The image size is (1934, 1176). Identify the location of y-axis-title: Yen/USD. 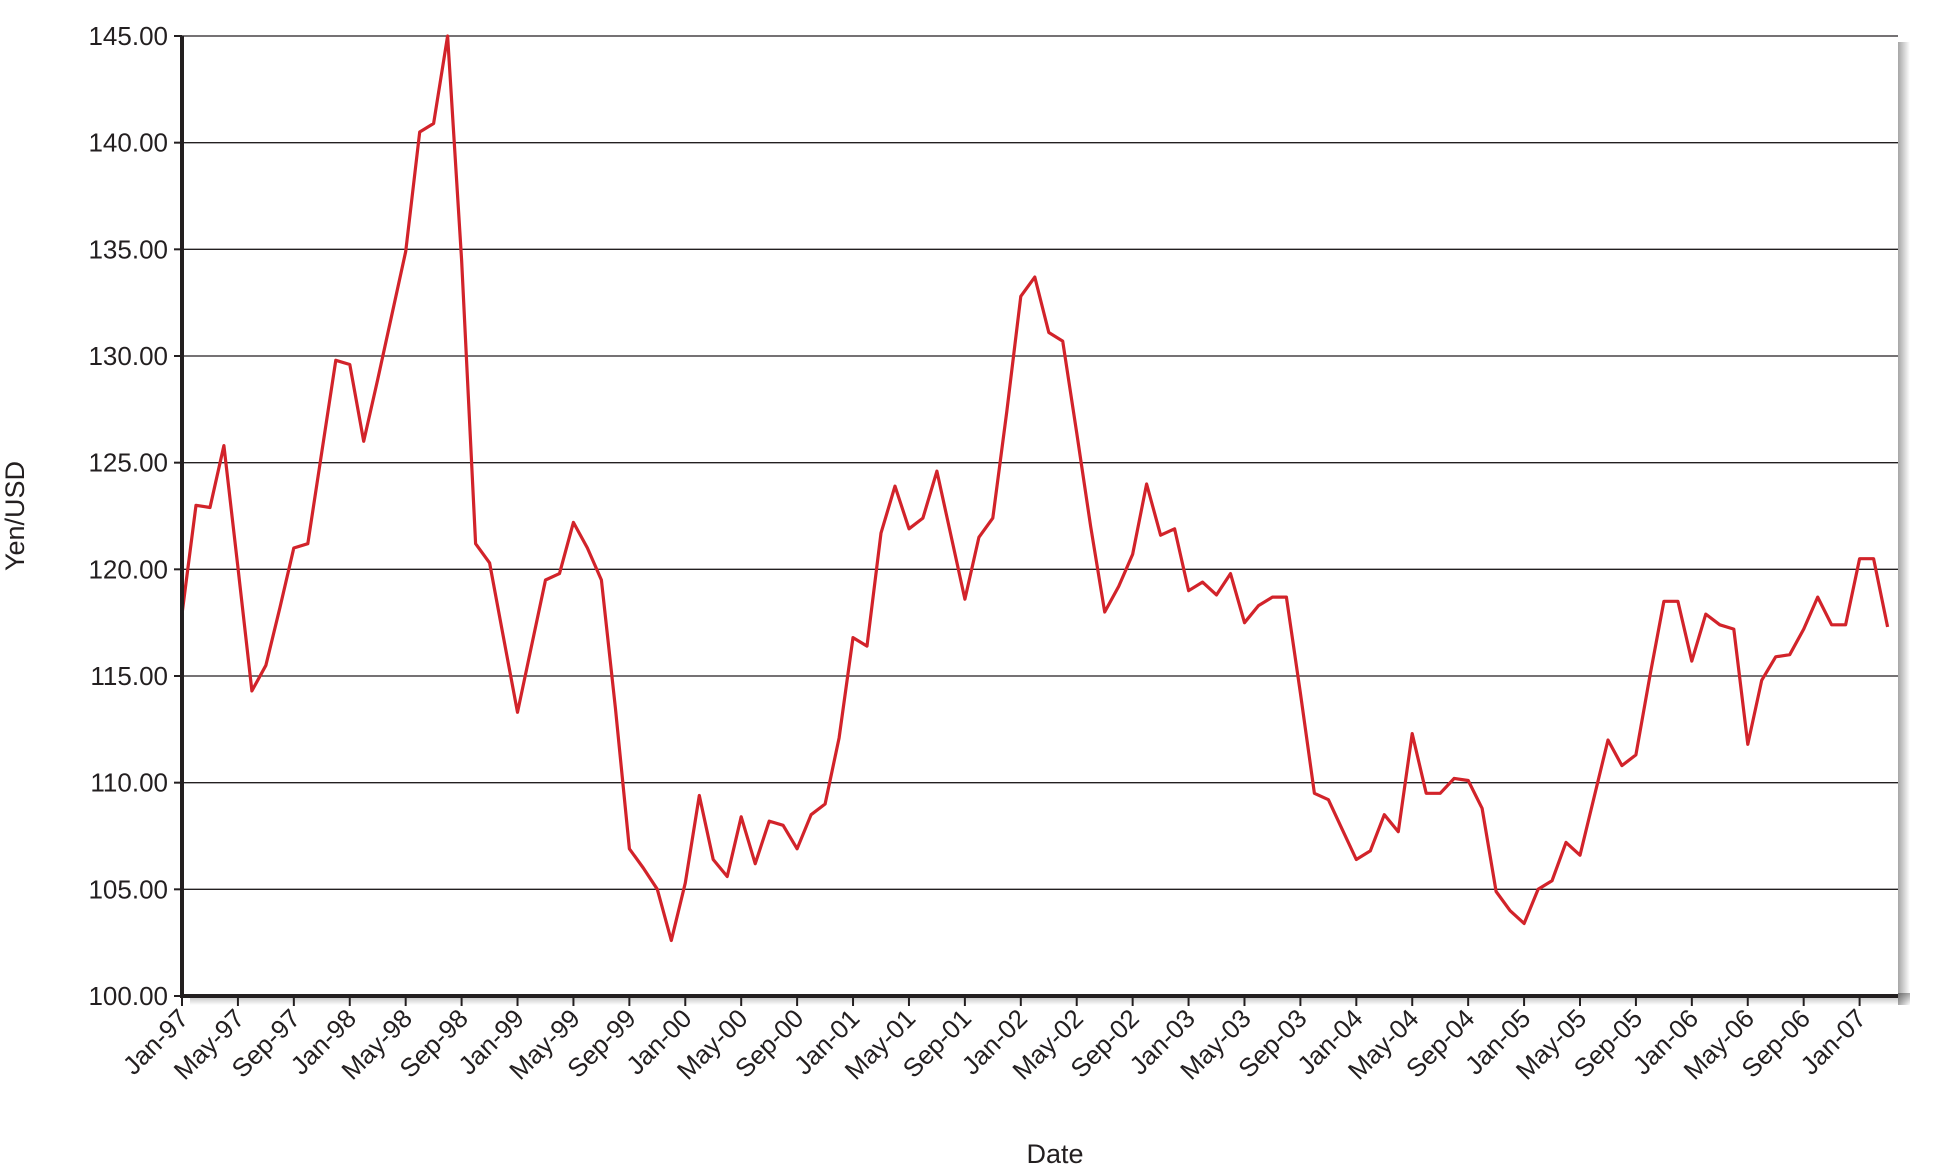
(15, 516).